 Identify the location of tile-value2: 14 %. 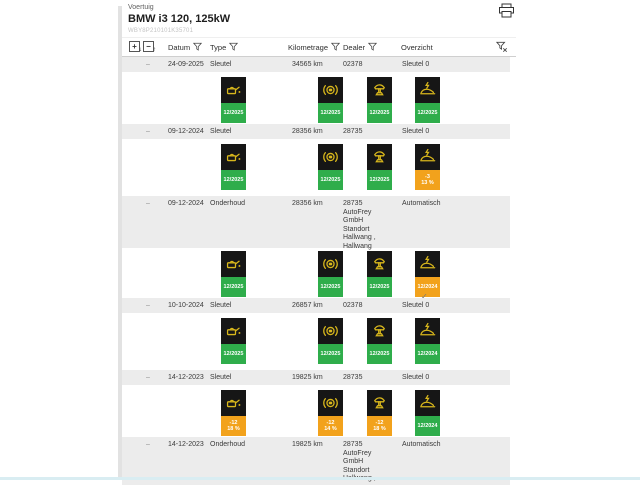
(330, 429).